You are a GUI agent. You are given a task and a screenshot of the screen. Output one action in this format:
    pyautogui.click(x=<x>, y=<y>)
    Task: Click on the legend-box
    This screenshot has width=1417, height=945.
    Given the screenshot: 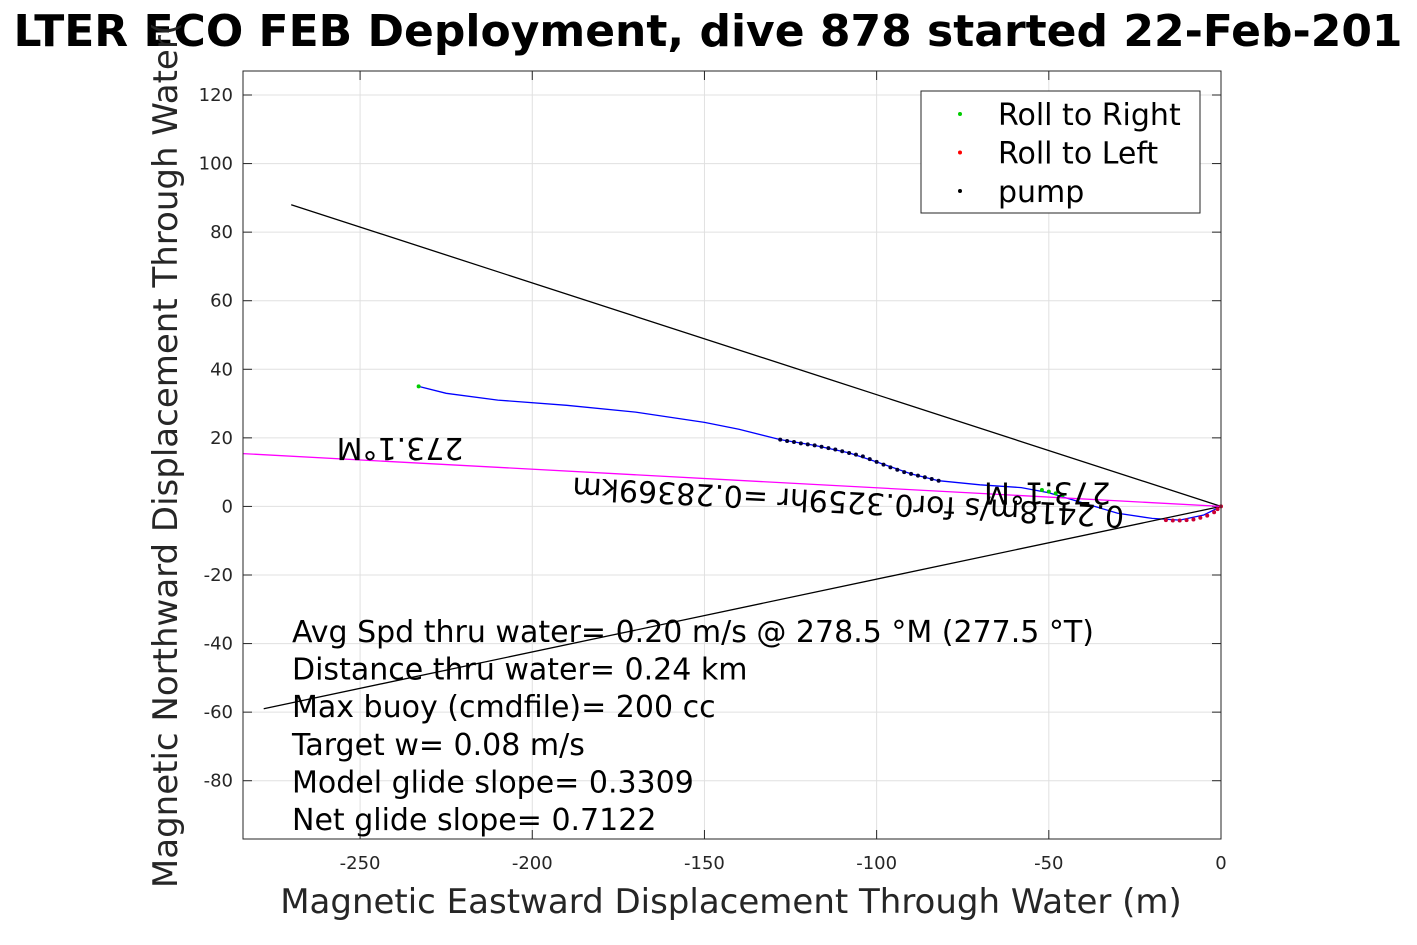 What is the action you would take?
    pyautogui.click(x=1060, y=152)
    